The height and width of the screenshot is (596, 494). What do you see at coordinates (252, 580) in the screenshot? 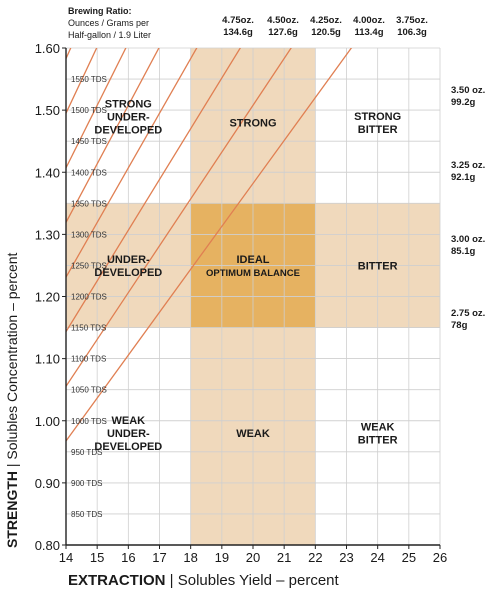
I see `x-axis-title-rest: | Solubles Yield – percent` at bounding box center [252, 580].